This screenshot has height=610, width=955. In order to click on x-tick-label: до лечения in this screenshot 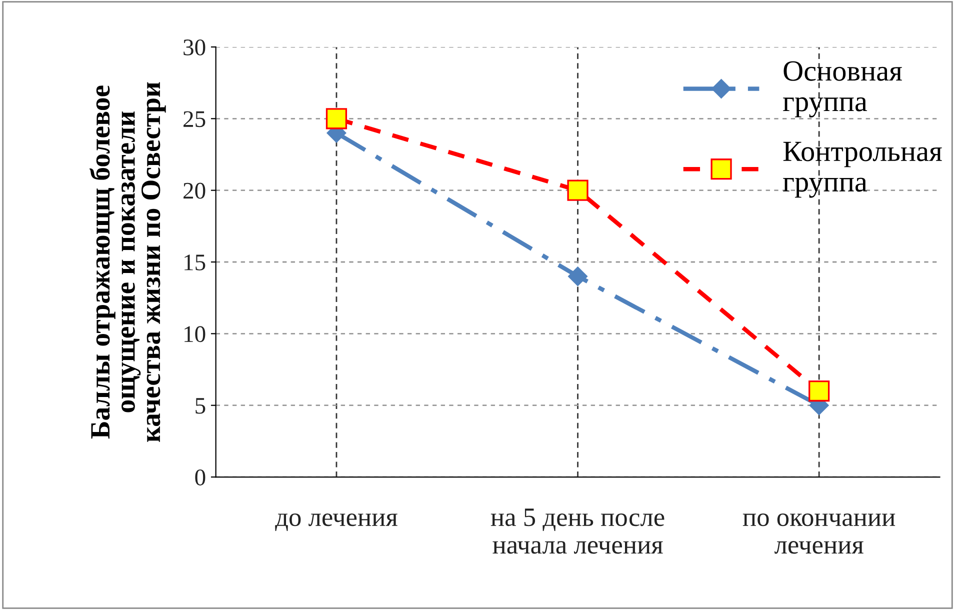, I will do `click(336, 522)`.